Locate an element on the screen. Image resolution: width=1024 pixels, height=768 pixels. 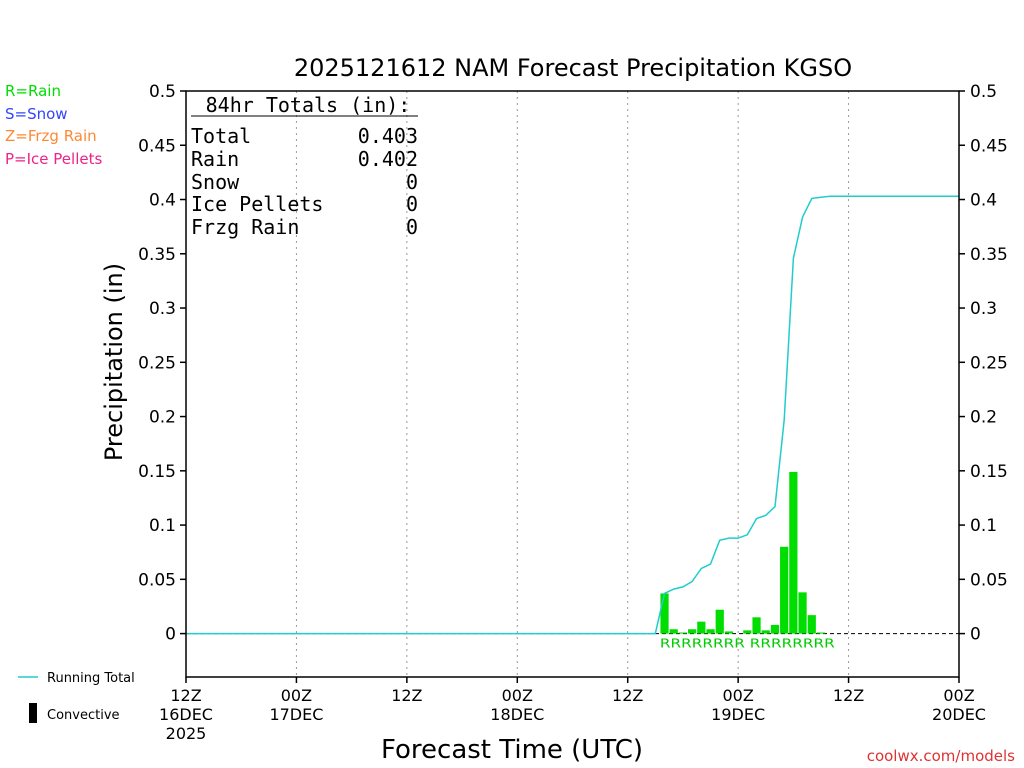
y-tick-label-left: 0.3 is located at coordinates (162, 309).